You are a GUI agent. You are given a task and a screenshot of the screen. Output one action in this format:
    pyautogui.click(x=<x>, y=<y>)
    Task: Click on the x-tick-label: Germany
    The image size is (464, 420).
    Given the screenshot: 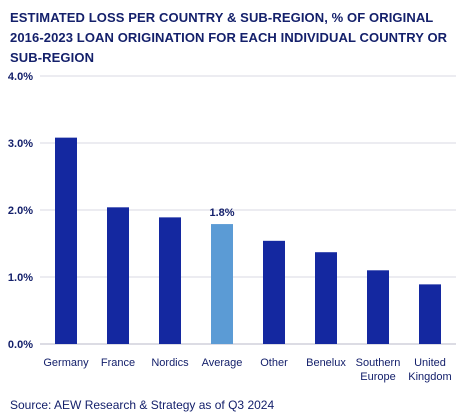 What is the action you would take?
    pyautogui.click(x=66, y=363)
    